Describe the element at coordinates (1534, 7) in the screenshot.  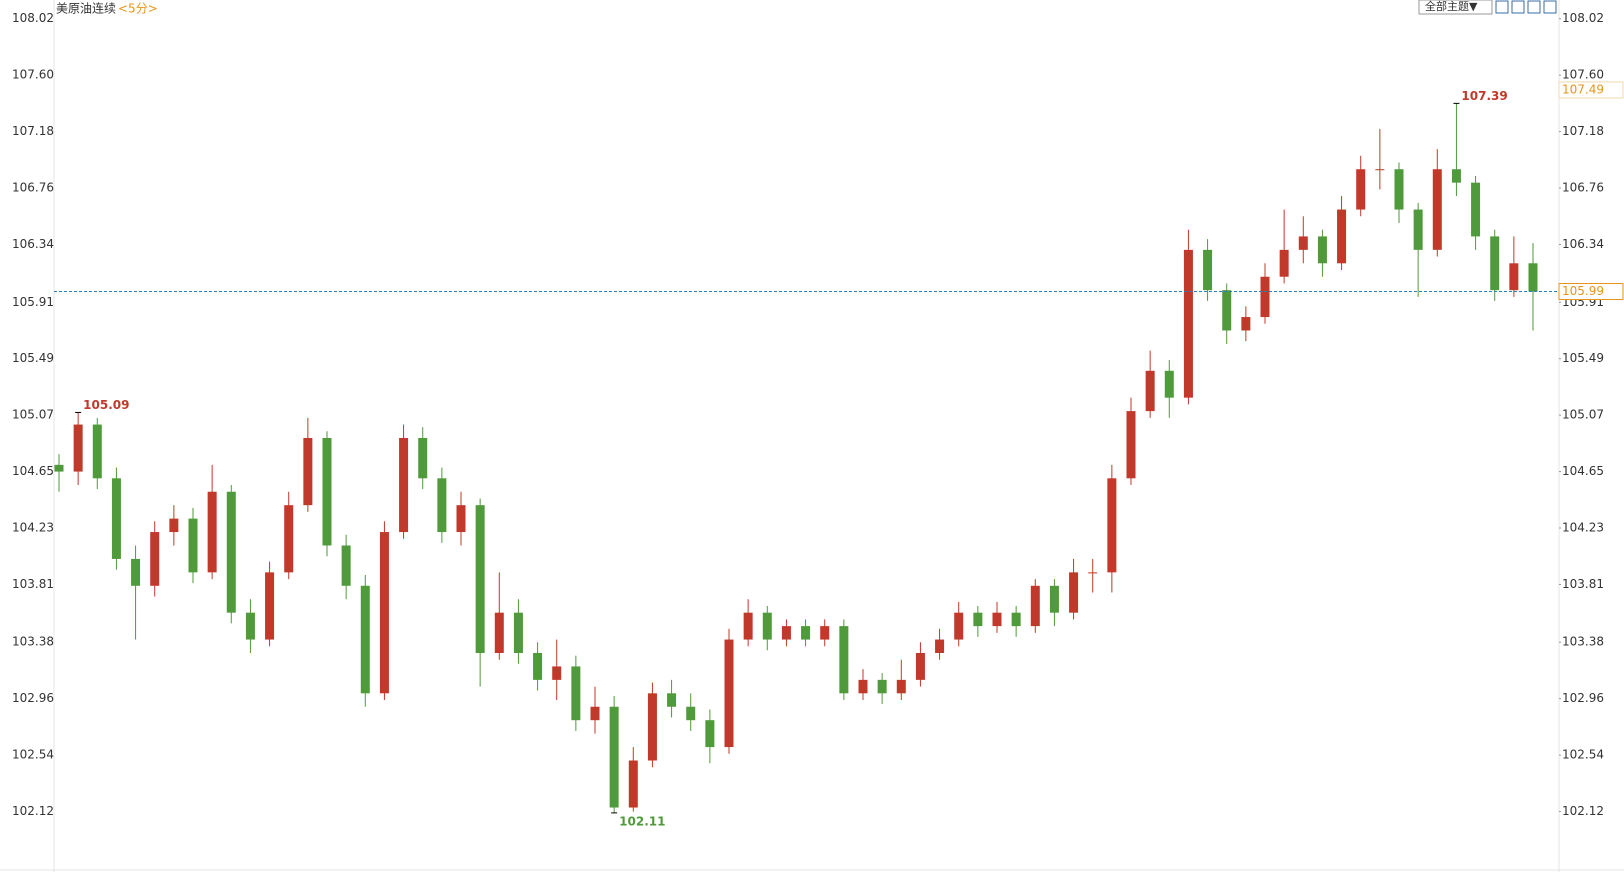
I see `icon-play` at that location.